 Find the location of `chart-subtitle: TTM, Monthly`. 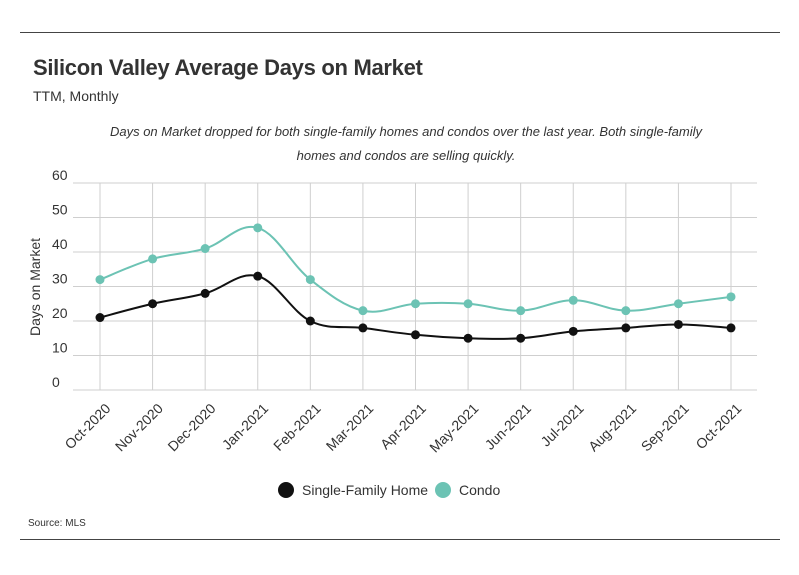

chart-subtitle: TTM, Monthly is located at coordinates (76, 96).